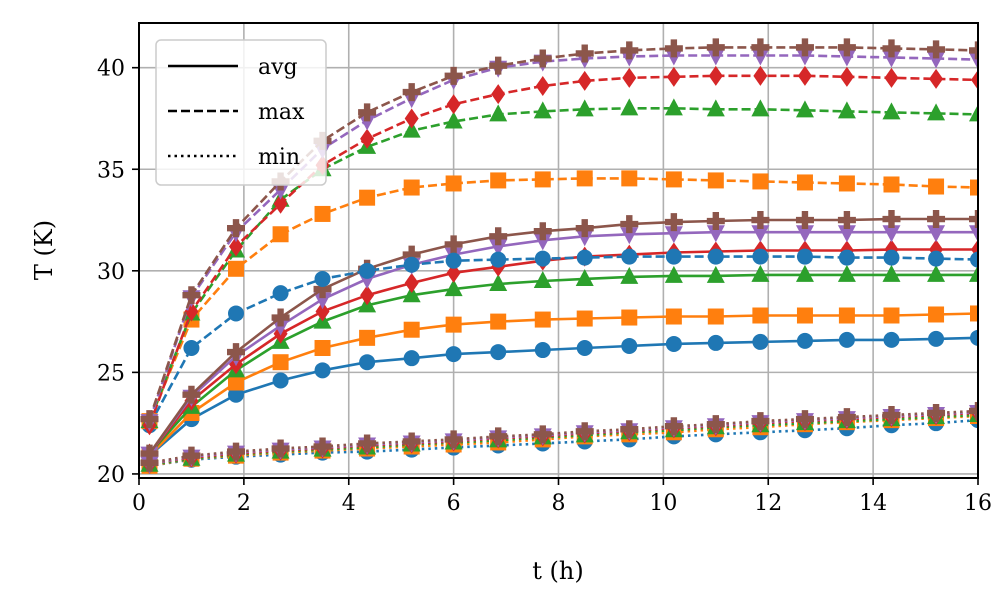 This screenshot has height=599, width=998. I want to click on legend: avg max min, so click(241, 112).